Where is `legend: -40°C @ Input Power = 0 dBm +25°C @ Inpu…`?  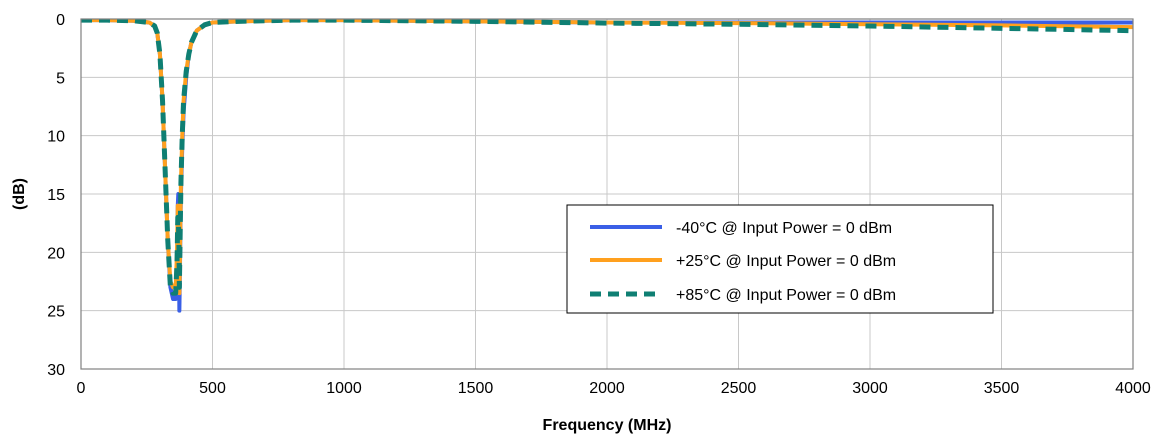 legend: -40°C @ Input Power = 0 dBm +25°C @ Inpu… is located at coordinates (780, 259).